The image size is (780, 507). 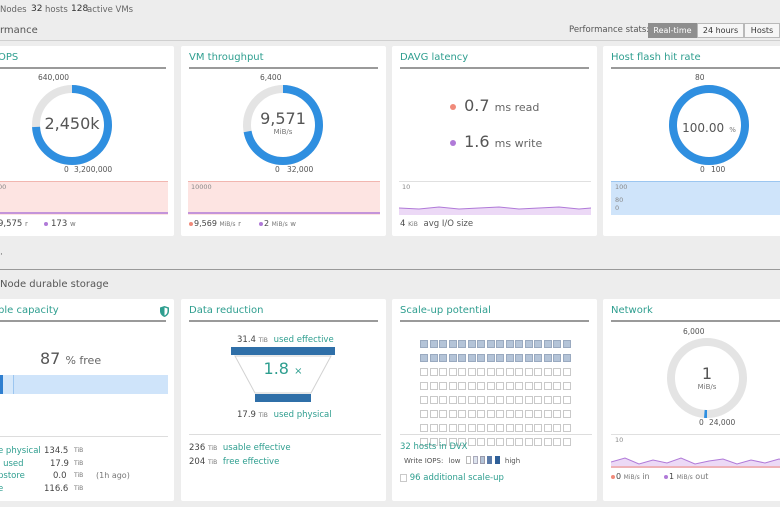 What do you see at coordinates (12, 476) in the screenshot?
I see `capacity-row-label: pstore` at bounding box center [12, 476].